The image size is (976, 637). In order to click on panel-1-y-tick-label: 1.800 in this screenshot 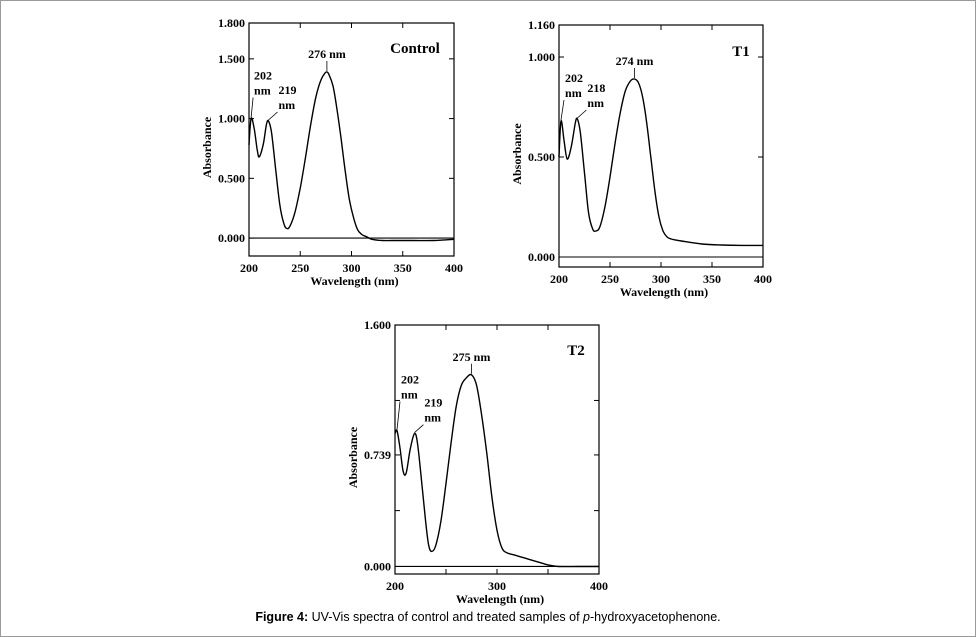, I will do `click(231, 23)`.